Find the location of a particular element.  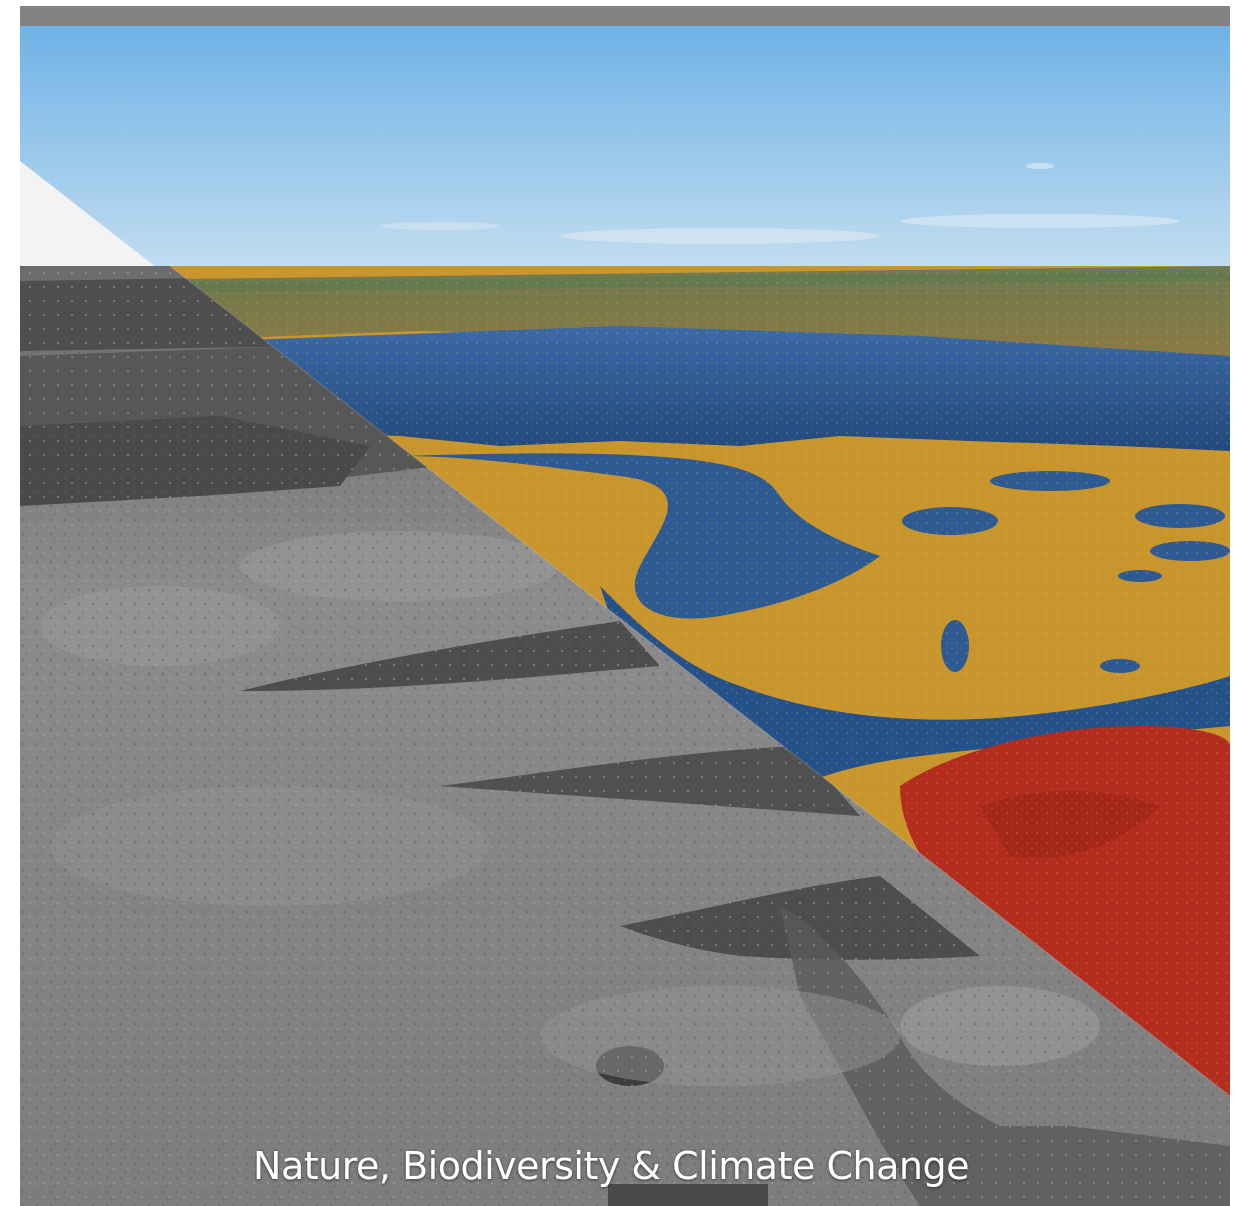

white-corner-wedge is located at coordinates (95, 219).